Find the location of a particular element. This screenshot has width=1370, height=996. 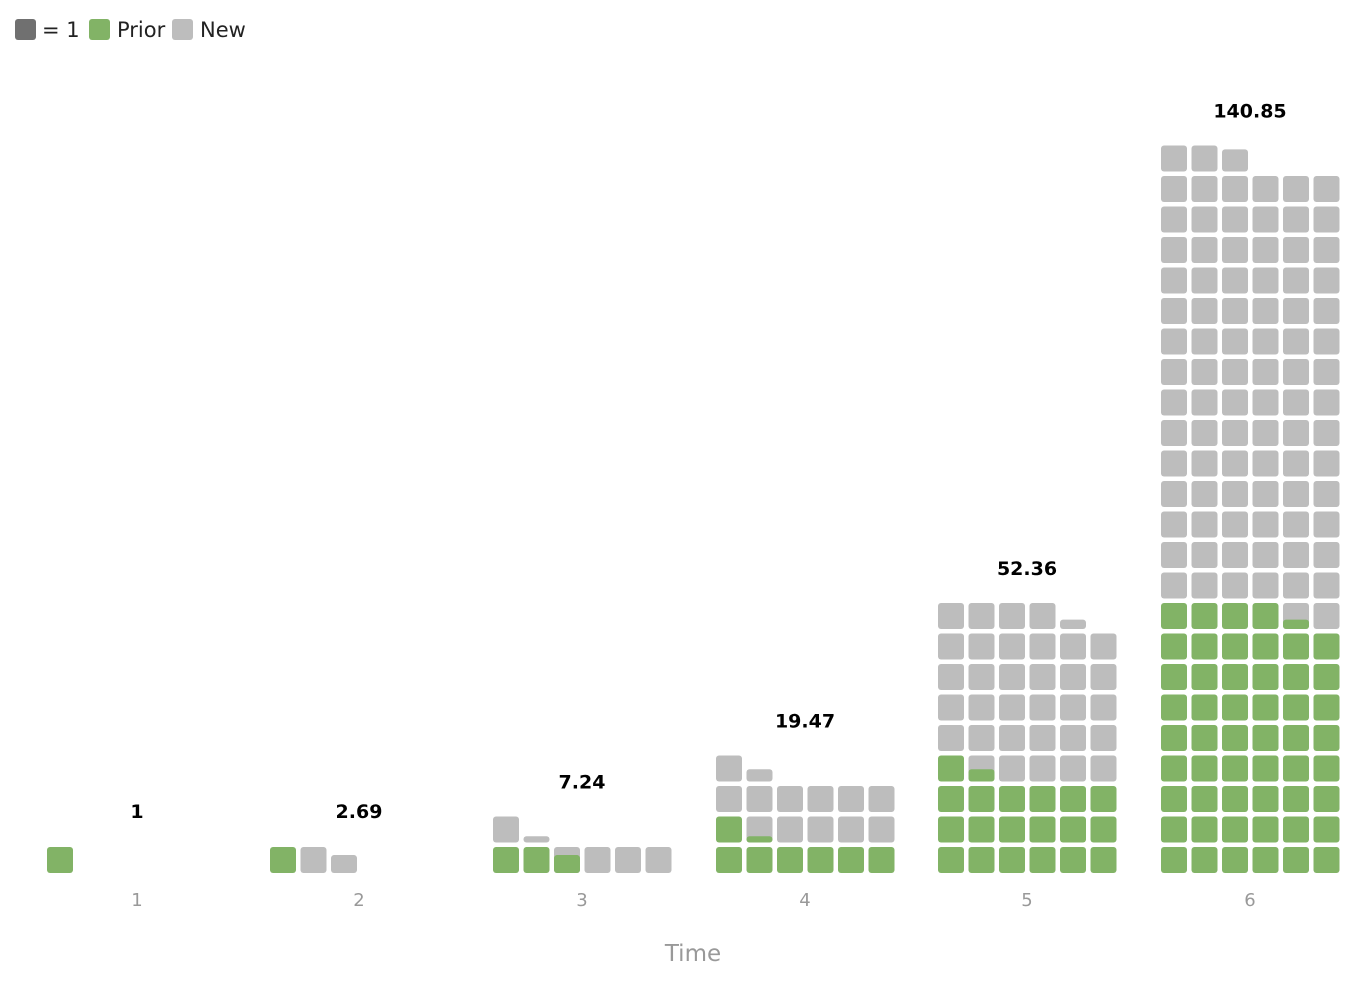

legend: = 1 Prior New is located at coordinates (130, 30).